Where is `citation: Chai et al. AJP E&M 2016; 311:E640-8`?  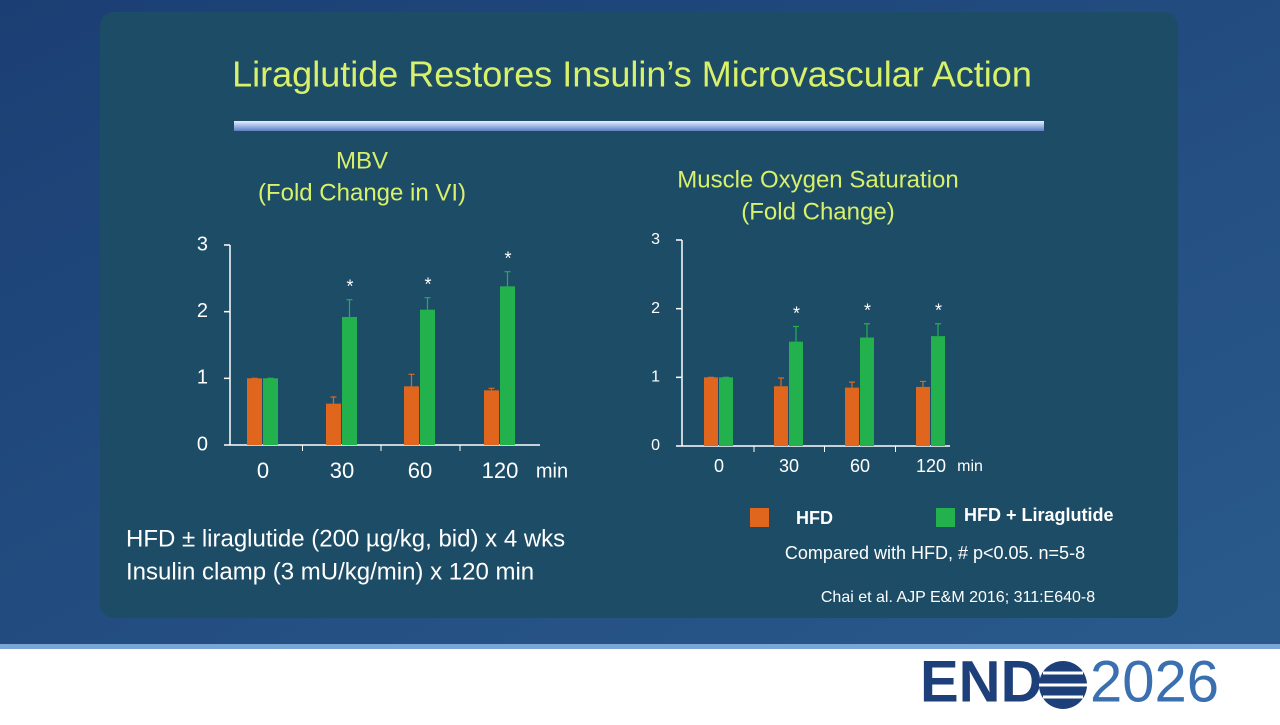
citation: Chai et al. AJP E&M 2016; 311:E640-8 is located at coordinates (958, 597).